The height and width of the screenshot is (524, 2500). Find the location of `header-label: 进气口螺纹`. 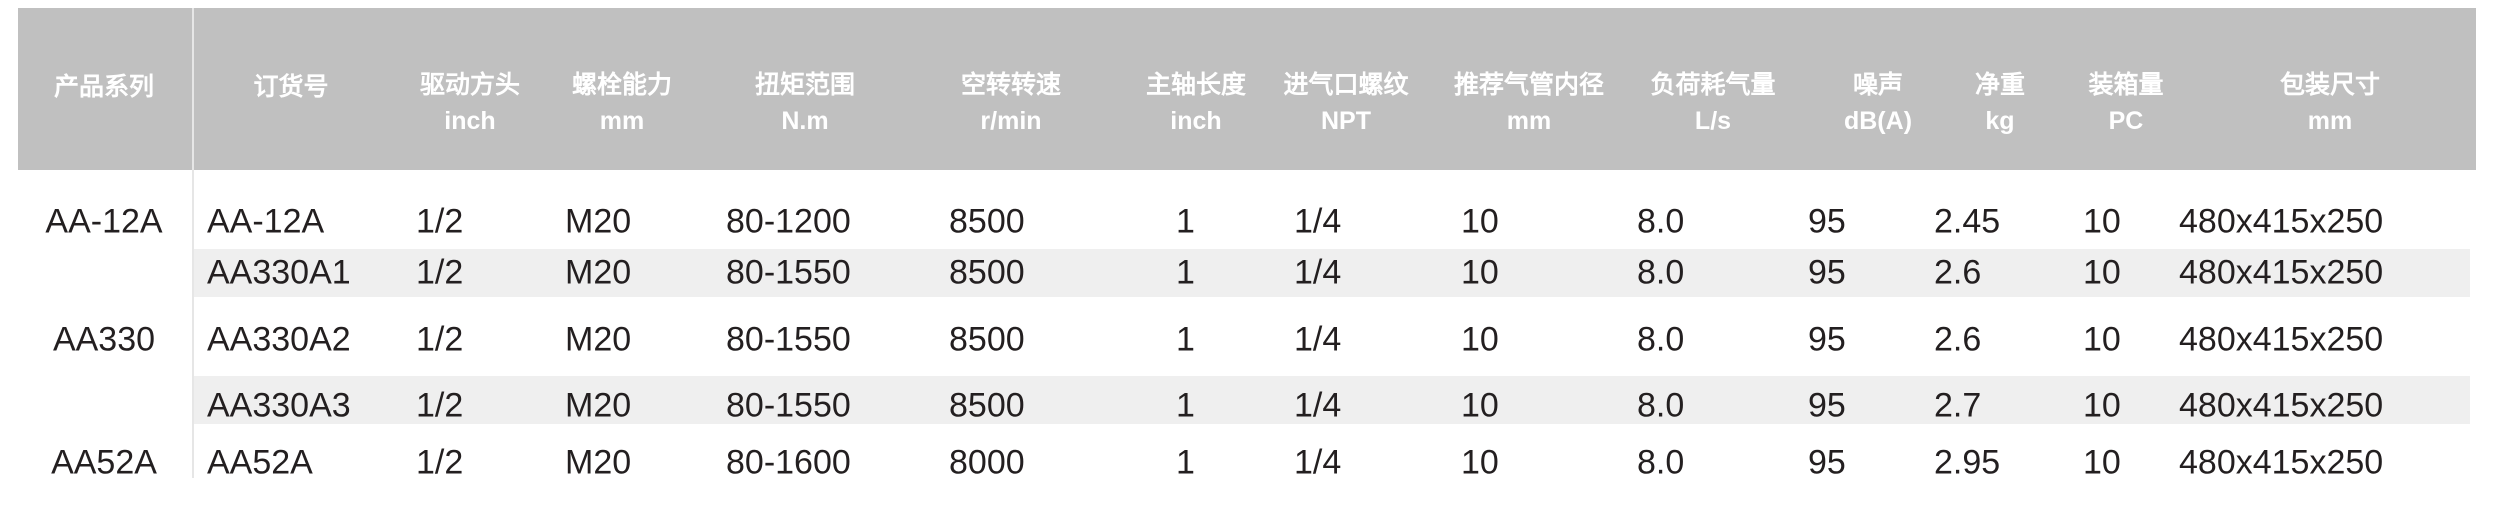

header-label: 进气口螺纹 is located at coordinates (1346, 85).